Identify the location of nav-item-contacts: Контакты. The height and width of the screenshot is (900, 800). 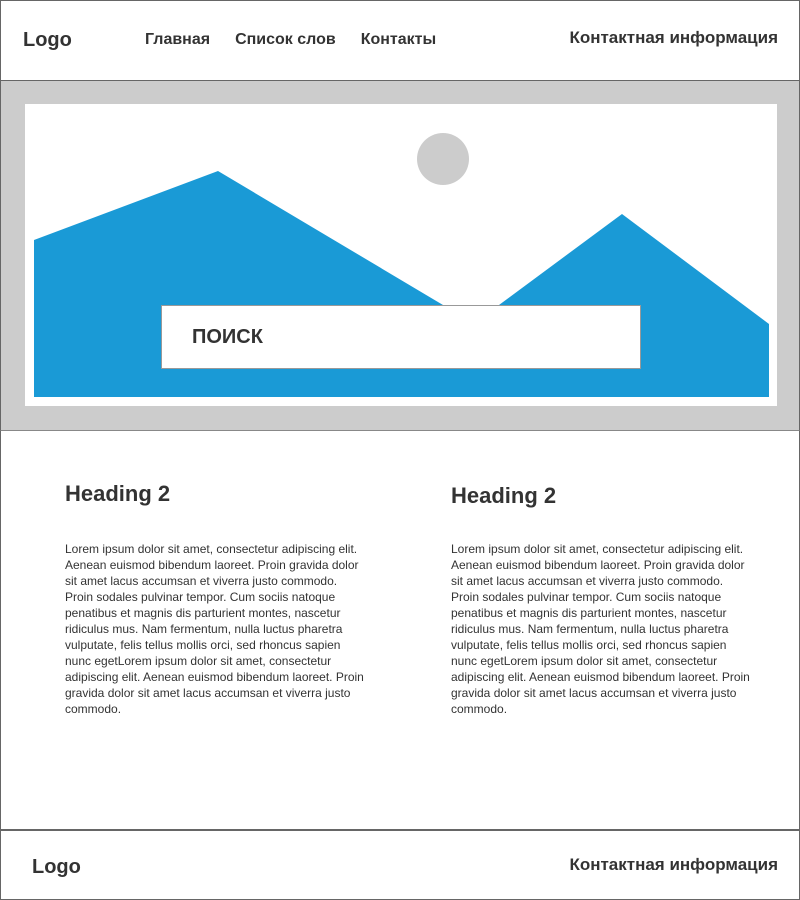
(398, 39).